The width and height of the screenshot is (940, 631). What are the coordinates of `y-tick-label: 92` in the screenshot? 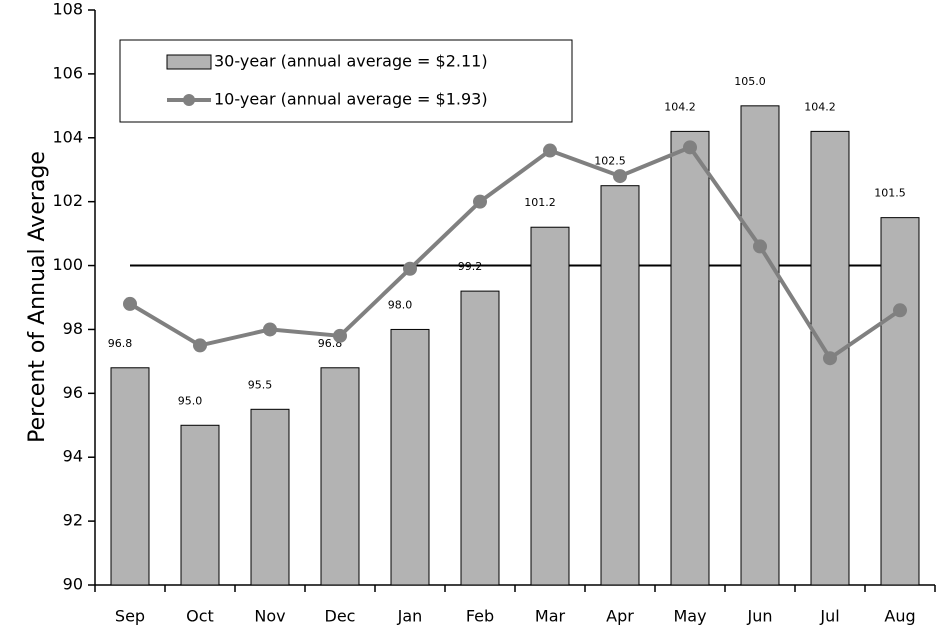 It's located at (73, 520).